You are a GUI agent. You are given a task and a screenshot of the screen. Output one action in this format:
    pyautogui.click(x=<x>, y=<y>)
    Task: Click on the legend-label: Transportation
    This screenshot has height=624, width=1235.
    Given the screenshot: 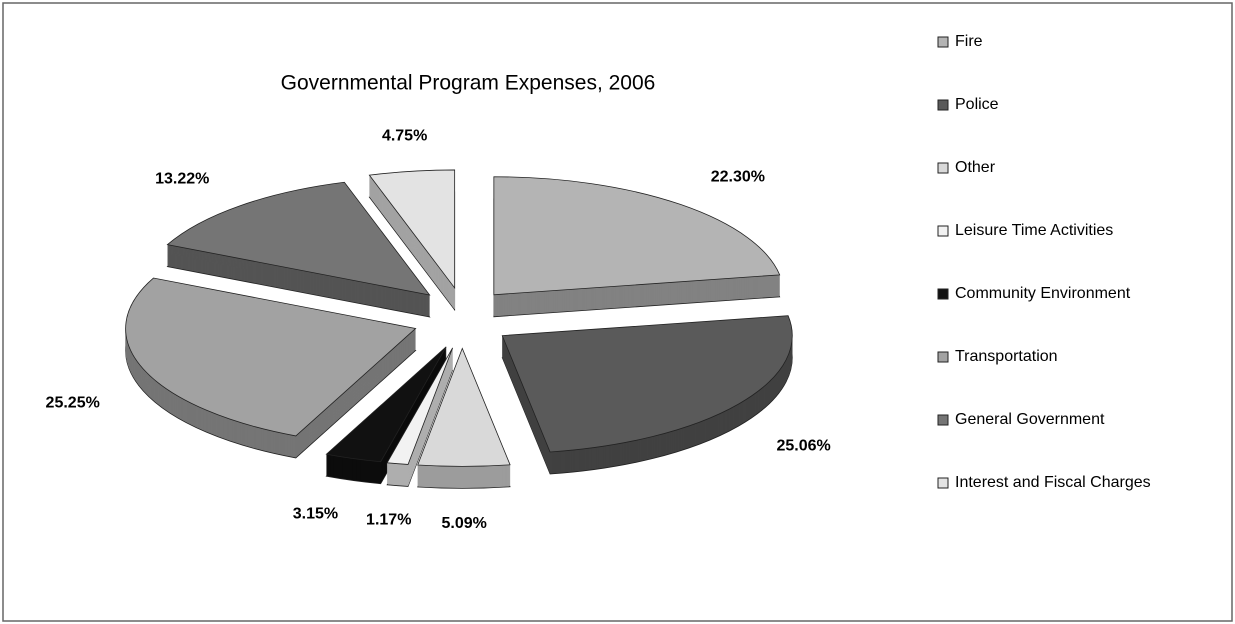 What is the action you would take?
    pyautogui.click(x=1006, y=356)
    